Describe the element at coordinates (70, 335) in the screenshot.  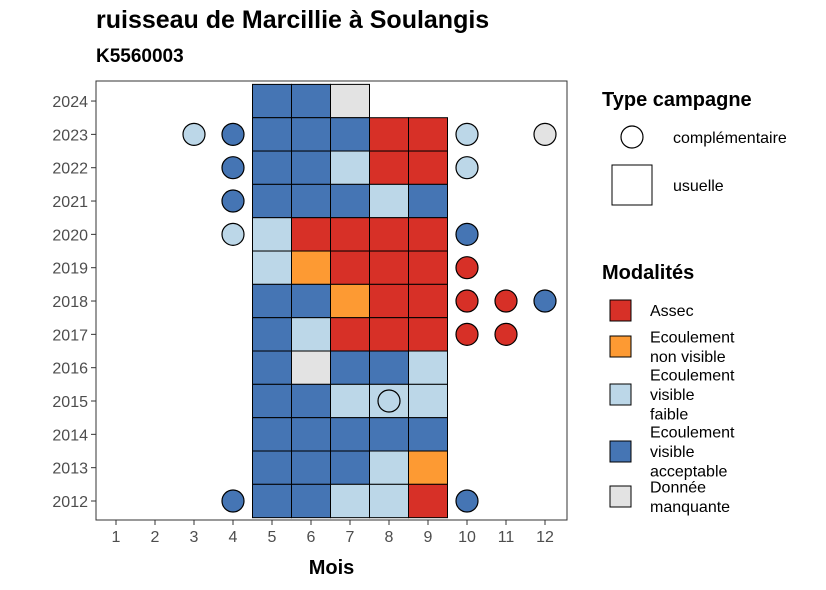
I see `y-tick-label: 2017` at that location.